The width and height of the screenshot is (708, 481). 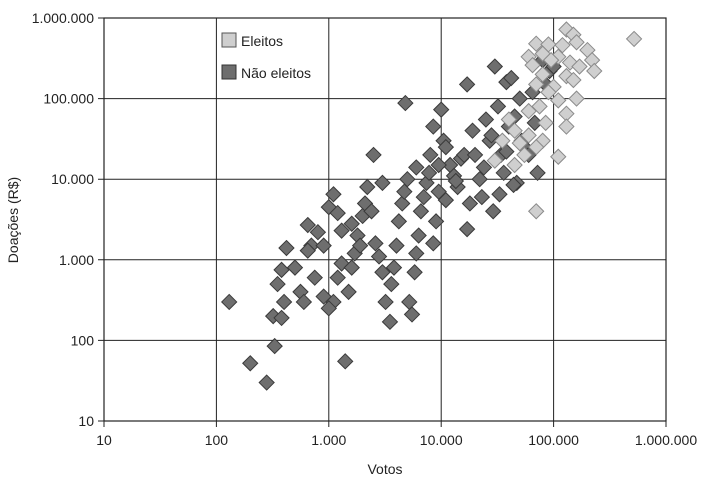 What do you see at coordinates (276, 73) in the screenshot?
I see `legend-label-nao-eleitos: Não eleitos` at bounding box center [276, 73].